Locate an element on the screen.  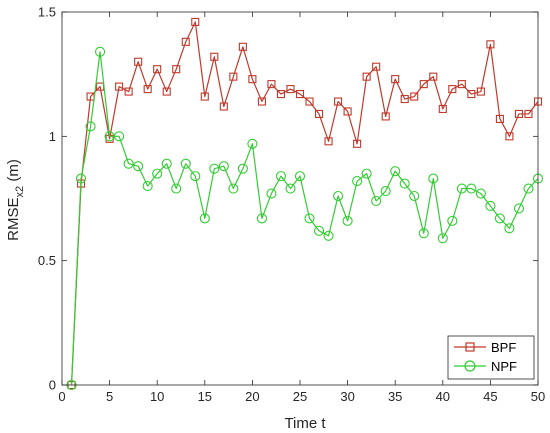
legend-marker-npf is located at coordinates (470, 366).